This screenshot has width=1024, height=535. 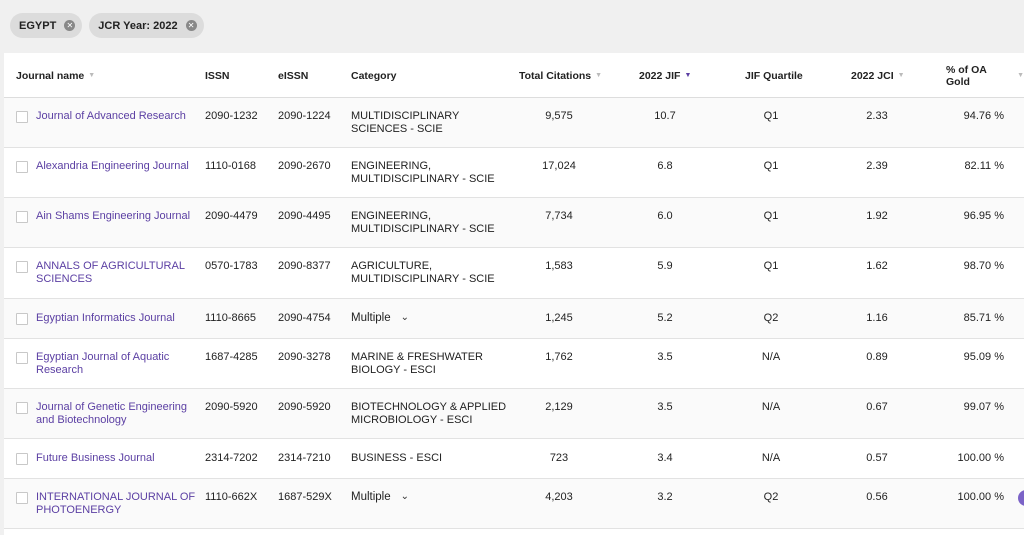 I want to click on eissn-value: 2090-8377, so click(x=304, y=266).